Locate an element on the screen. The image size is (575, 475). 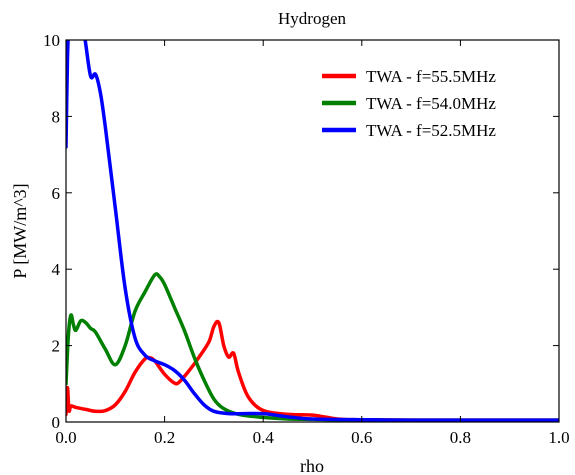
x-tick-label: 0.2 is located at coordinates (164, 437).